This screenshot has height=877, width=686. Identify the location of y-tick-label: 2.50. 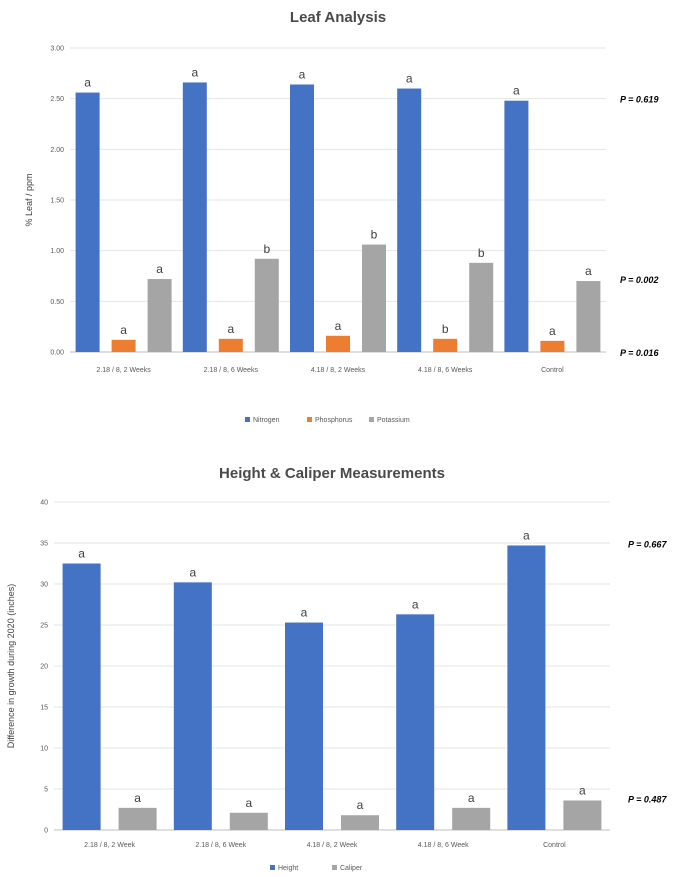
(57, 99).